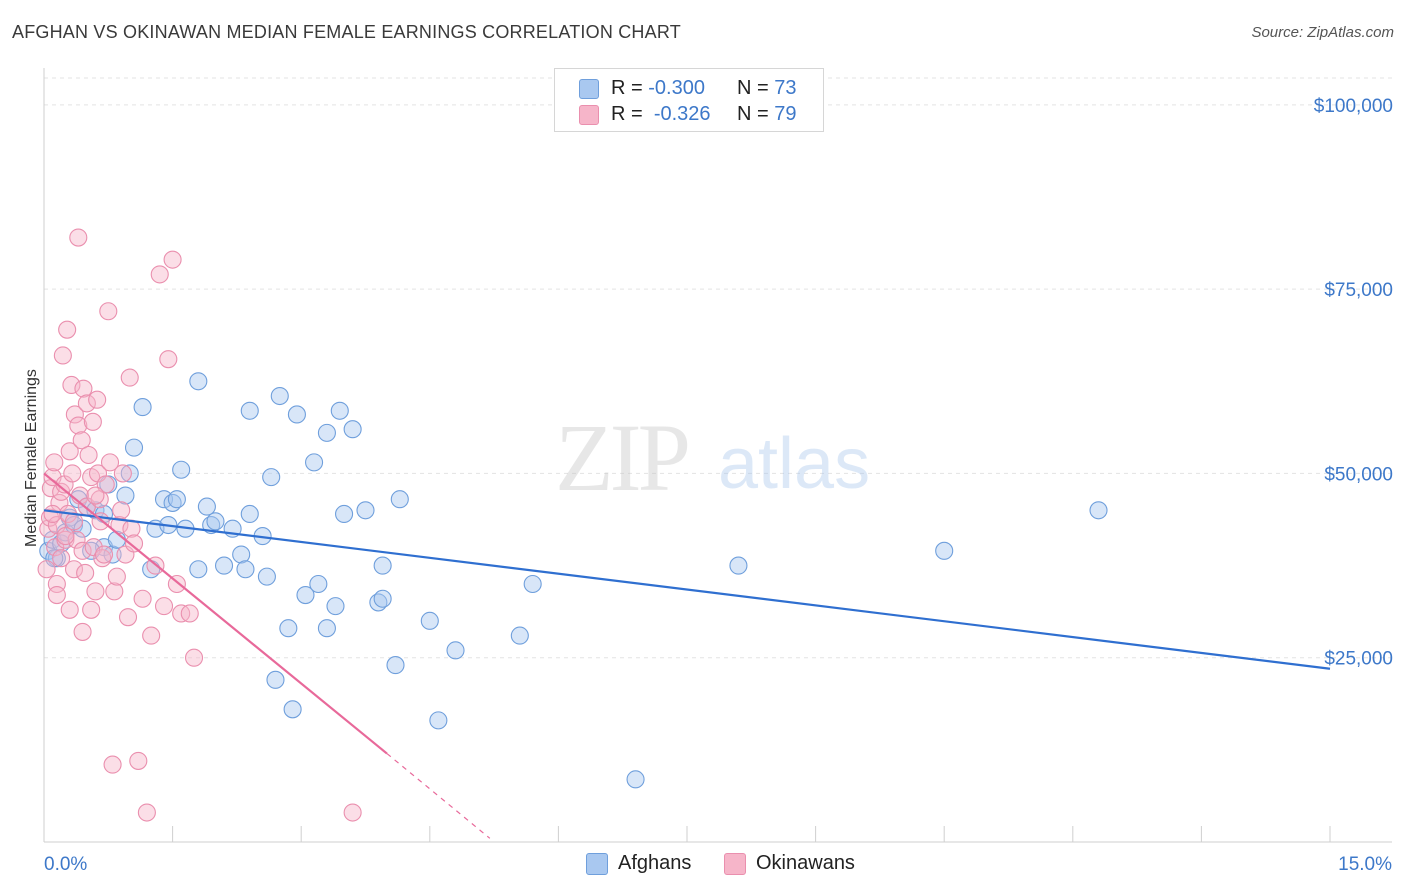 Image resolution: width=1406 pixels, height=892 pixels. Describe the element at coordinates (31, 458) in the screenshot. I see `y-axis-label: Median Female Earnings` at that location.